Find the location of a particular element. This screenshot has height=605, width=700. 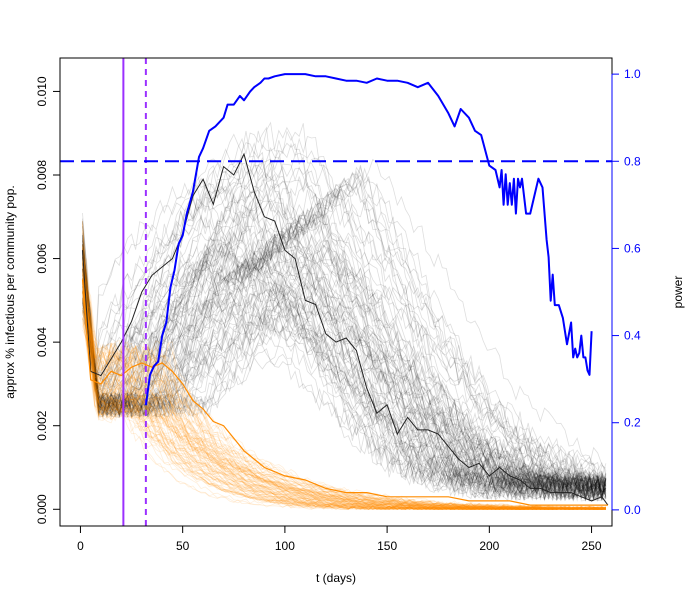

y2-tick-label: 0.8 is located at coordinates (632, 161).